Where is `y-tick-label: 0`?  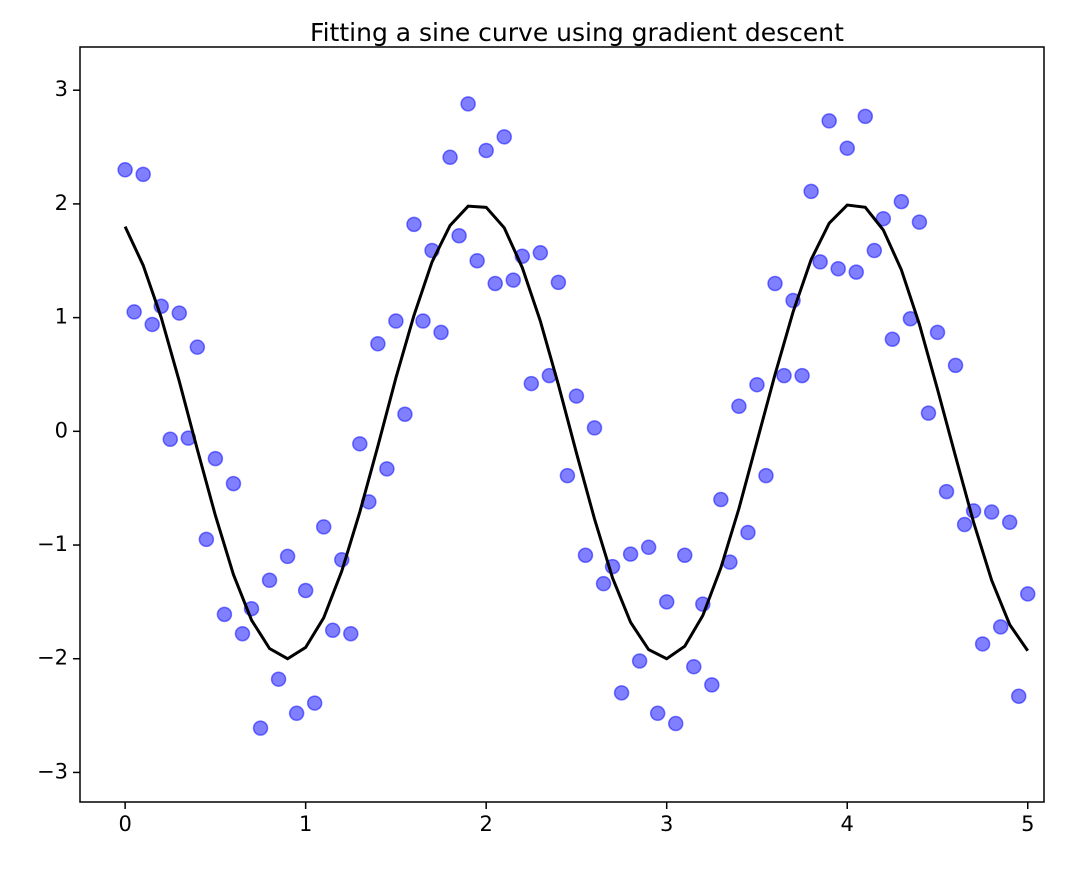
y-tick-label: 0 is located at coordinates (61, 430).